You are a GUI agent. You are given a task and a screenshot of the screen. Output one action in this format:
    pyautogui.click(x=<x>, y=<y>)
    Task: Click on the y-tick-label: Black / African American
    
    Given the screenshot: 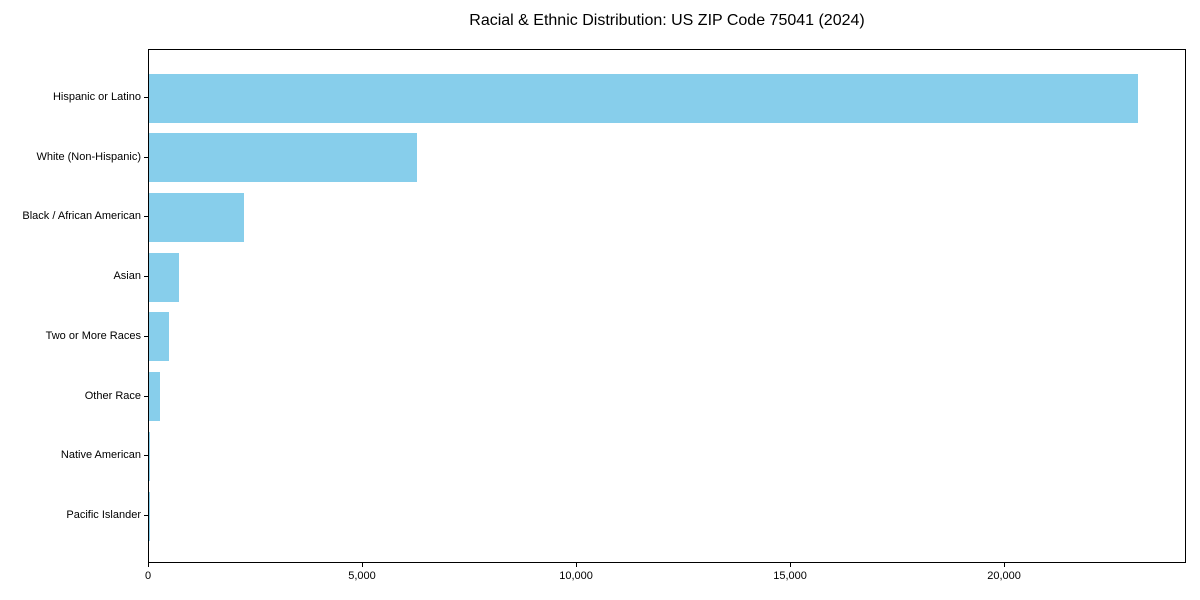 What is the action you would take?
    pyautogui.click(x=81, y=216)
    